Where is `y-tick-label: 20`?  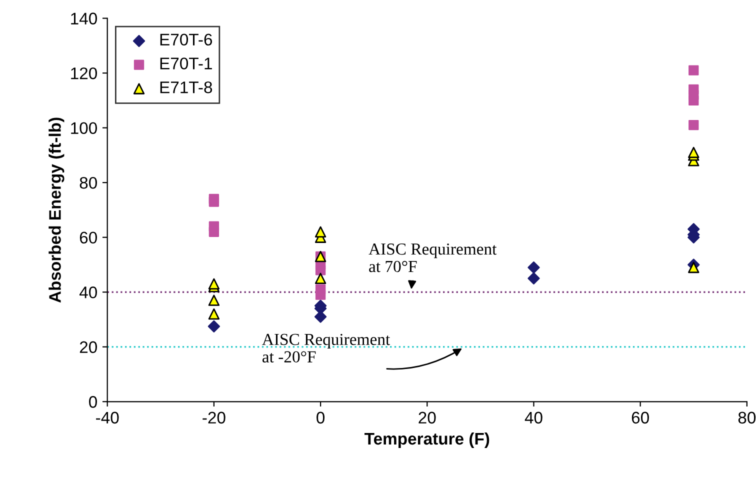 y-tick-label: 20 is located at coordinates (88, 347).